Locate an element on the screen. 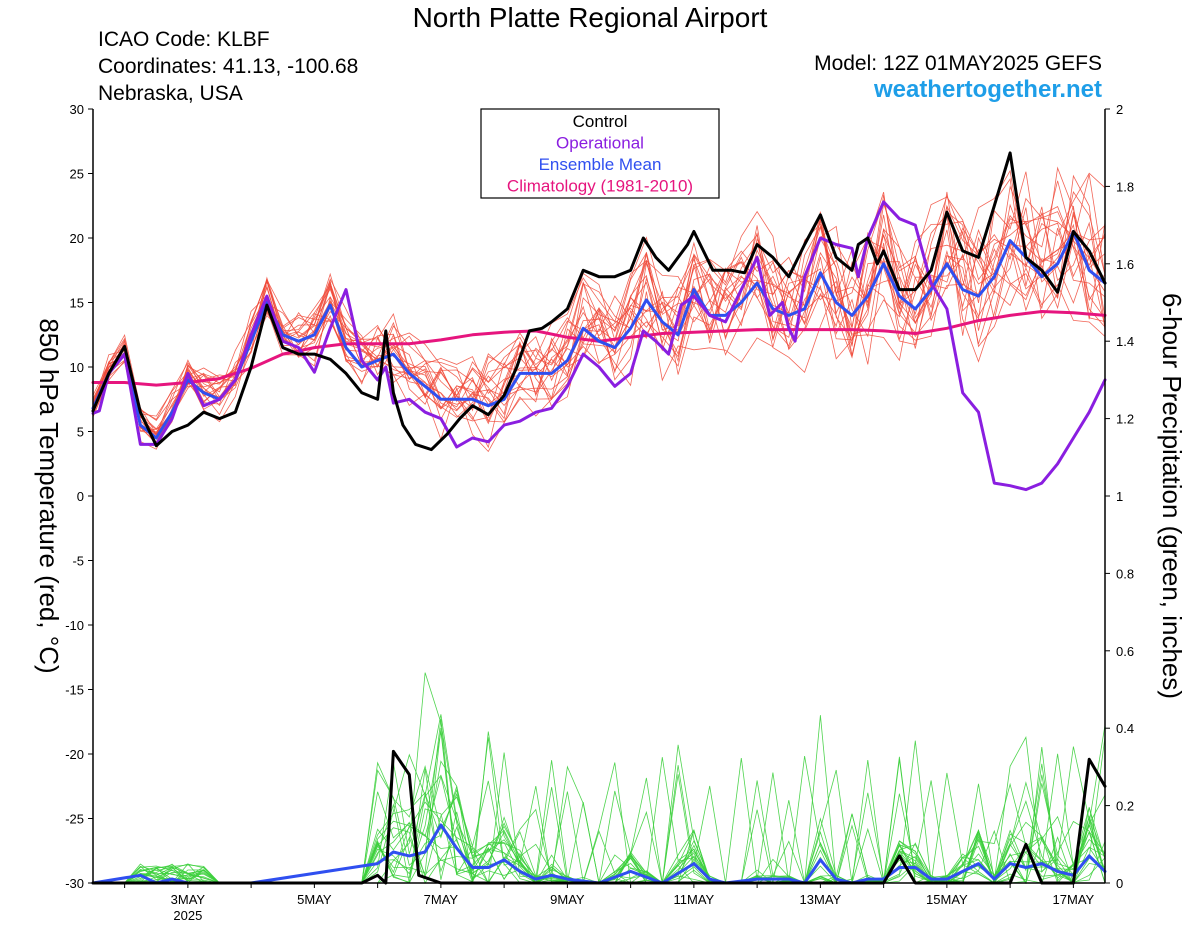 The height and width of the screenshot is (927, 1200). legend-box is located at coordinates (600, 153).